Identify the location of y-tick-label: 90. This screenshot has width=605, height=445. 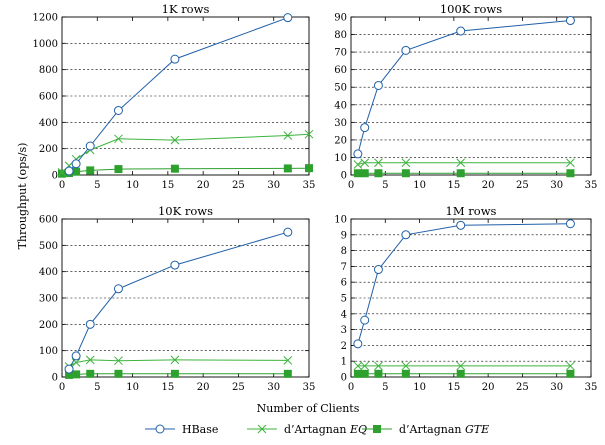
(340, 18).